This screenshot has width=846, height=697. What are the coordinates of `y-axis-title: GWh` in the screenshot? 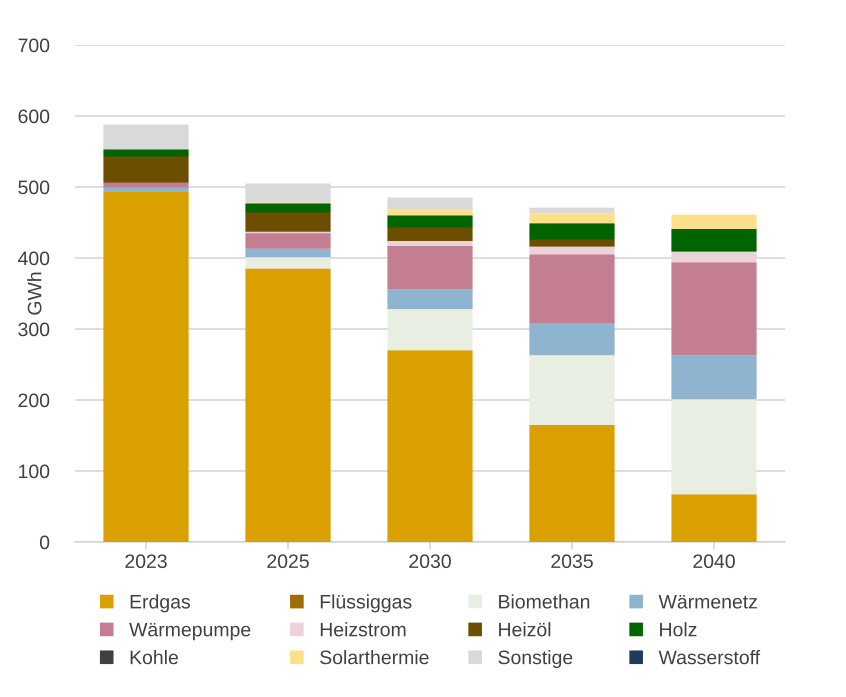 It's located at (34, 293).